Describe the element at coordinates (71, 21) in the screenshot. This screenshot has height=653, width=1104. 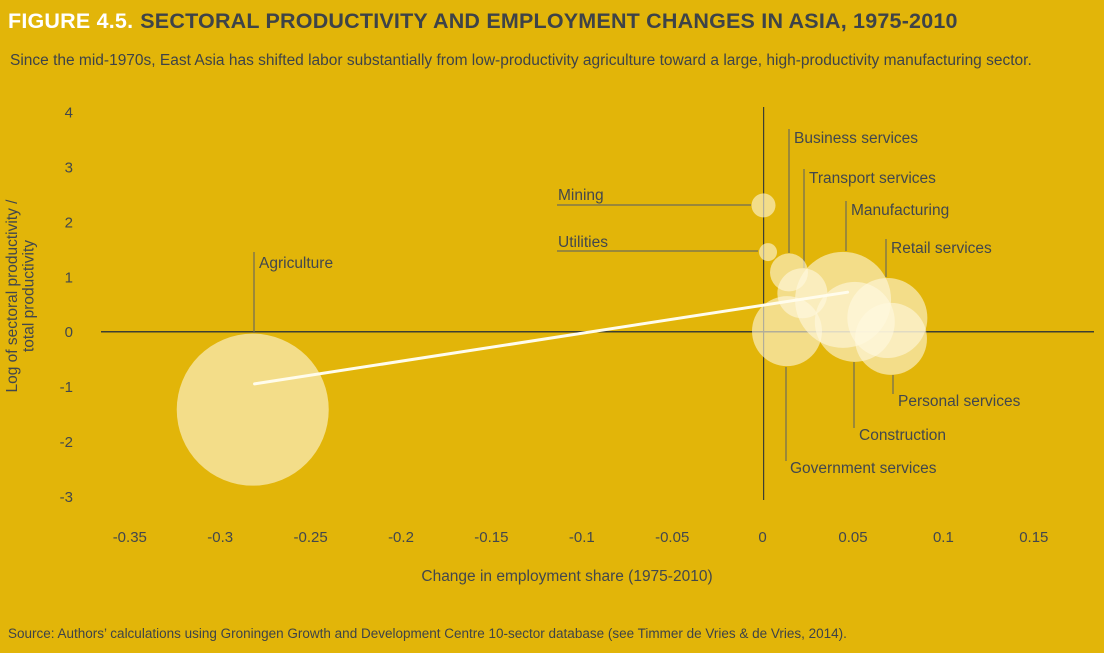
I see `figure-number: FIGURE 4.5.` at that location.